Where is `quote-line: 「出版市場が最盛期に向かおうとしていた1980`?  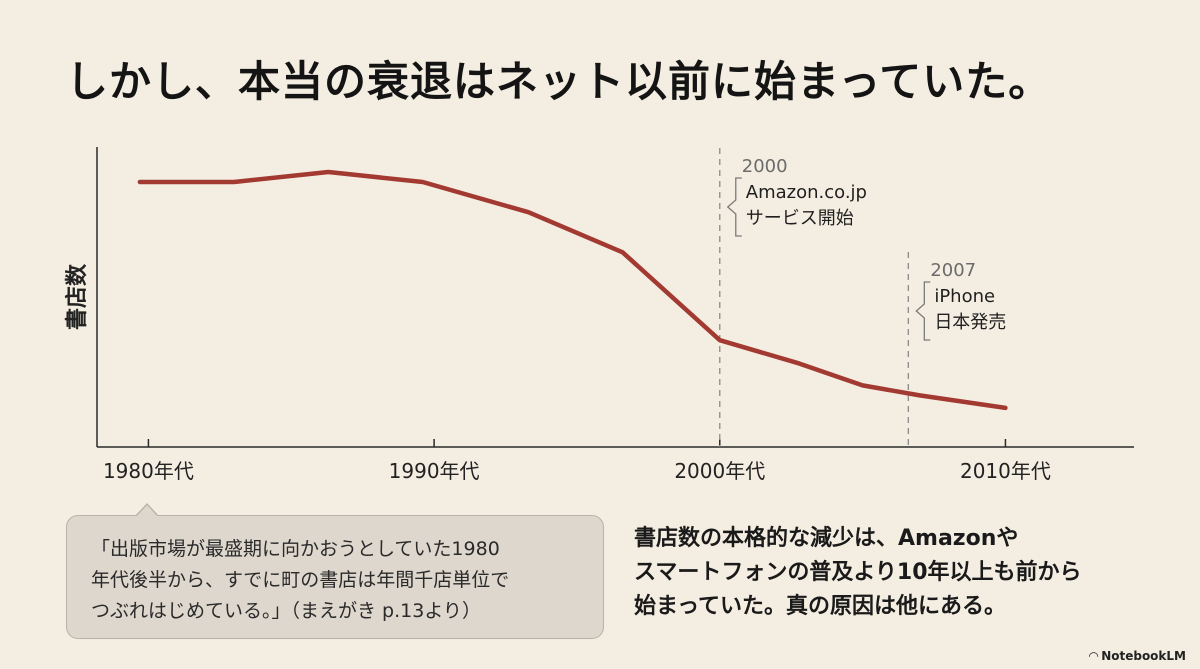
quote-line: 「出版市場が最盛期に向かおうとしていた1980 is located at coordinates (295, 549).